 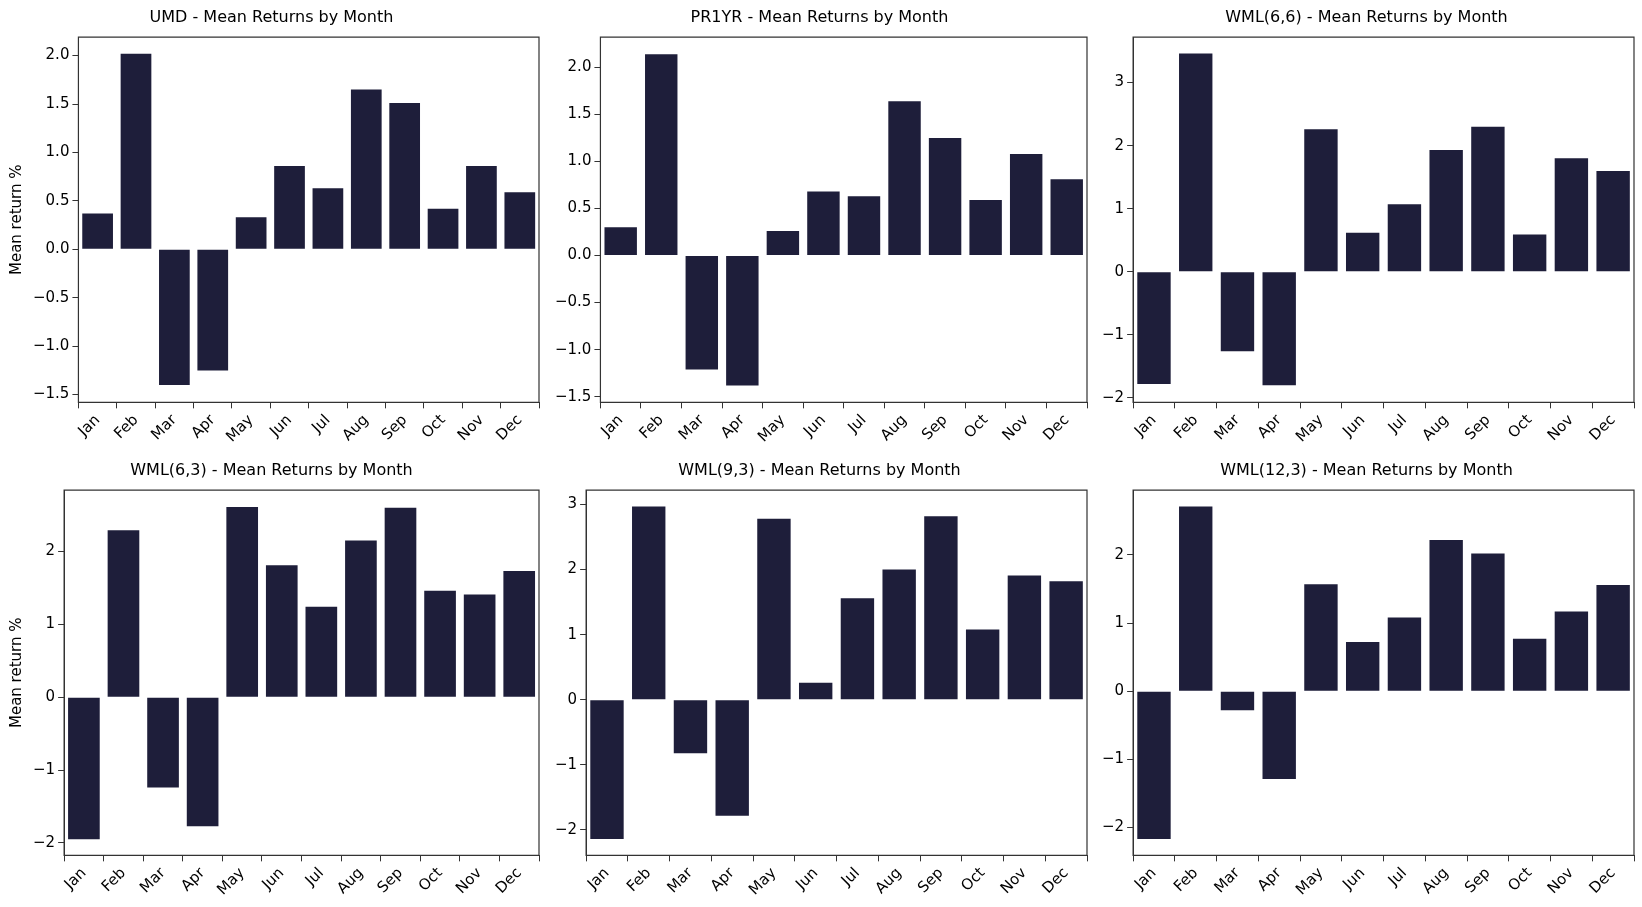 What do you see at coordinates (572, 348) in the screenshot?
I see `y-tick-label: −1.0` at bounding box center [572, 348].